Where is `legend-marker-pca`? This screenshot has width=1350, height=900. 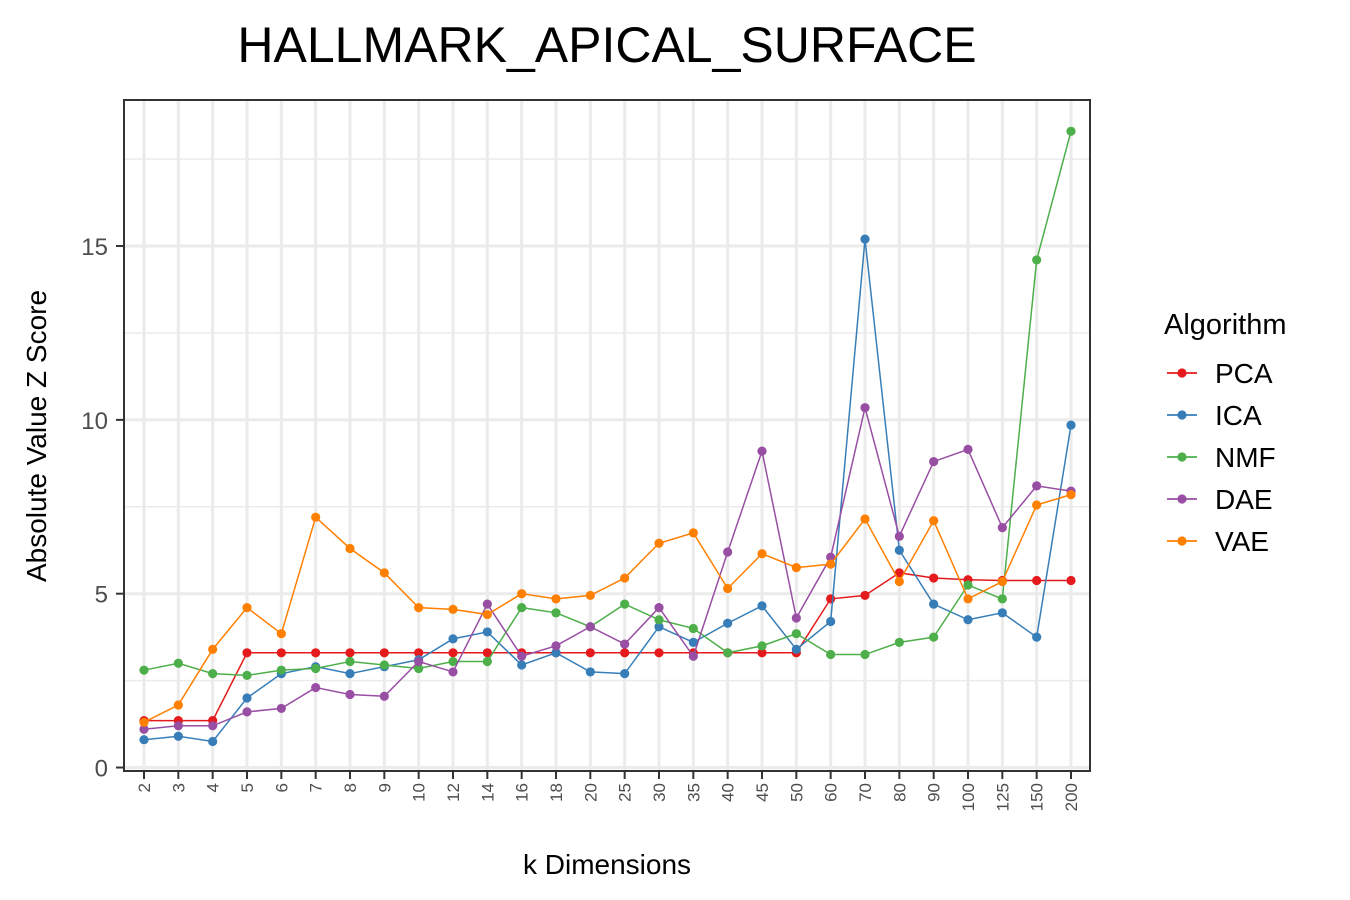
legend-marker-pca is located at coordinates (1182, 373).